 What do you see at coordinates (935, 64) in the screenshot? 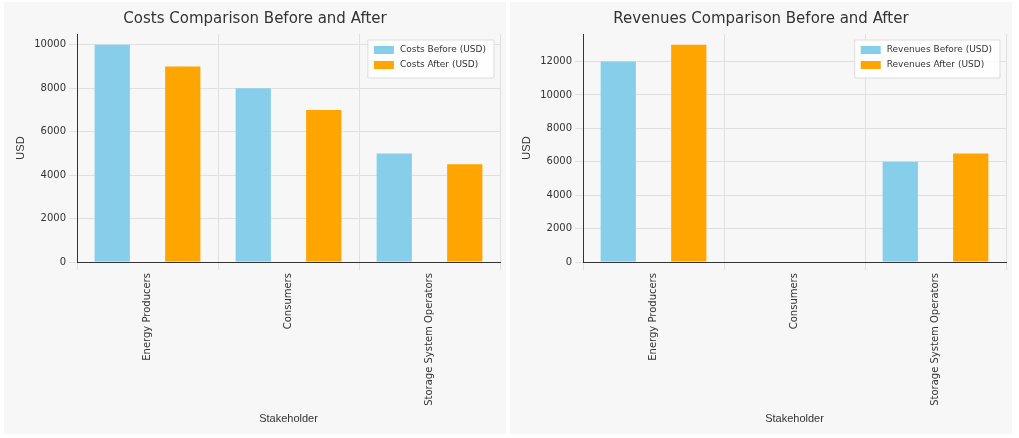
I see `legend-label: Revenues After (USD)` at bounding box center [935, 64].